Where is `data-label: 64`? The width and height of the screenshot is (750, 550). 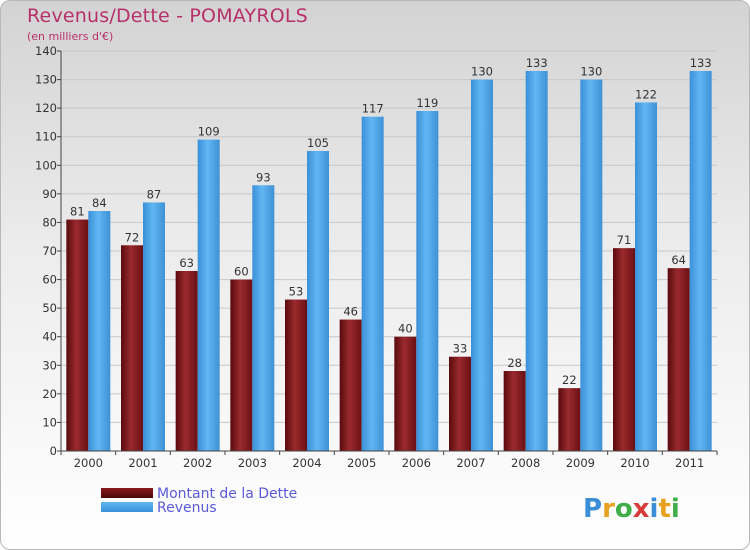
data-label: 64 is located at coordinates (678, 260).